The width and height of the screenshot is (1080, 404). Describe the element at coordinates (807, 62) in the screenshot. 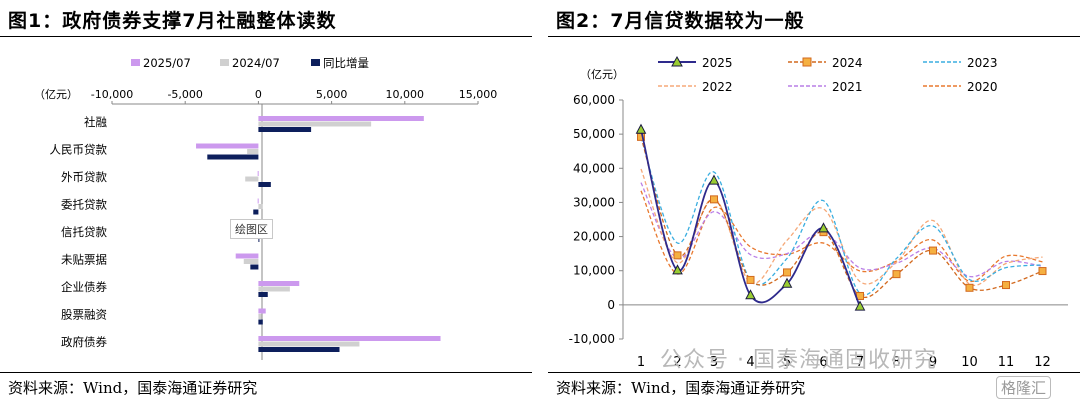

I see `legend-marker-2024` at that location.